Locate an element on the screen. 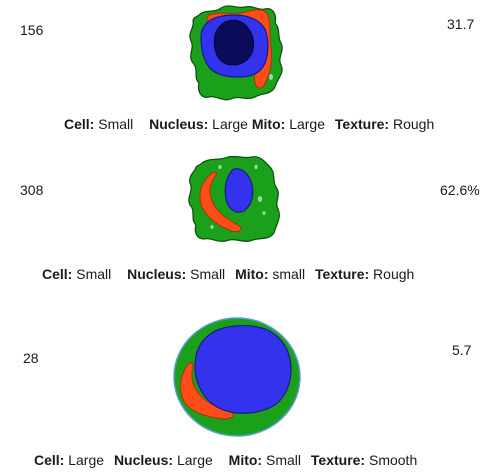 Image resolution: width=493 pixels, height=475 pixels. cell-2-count: 308 is located at coordinates (32, 190).